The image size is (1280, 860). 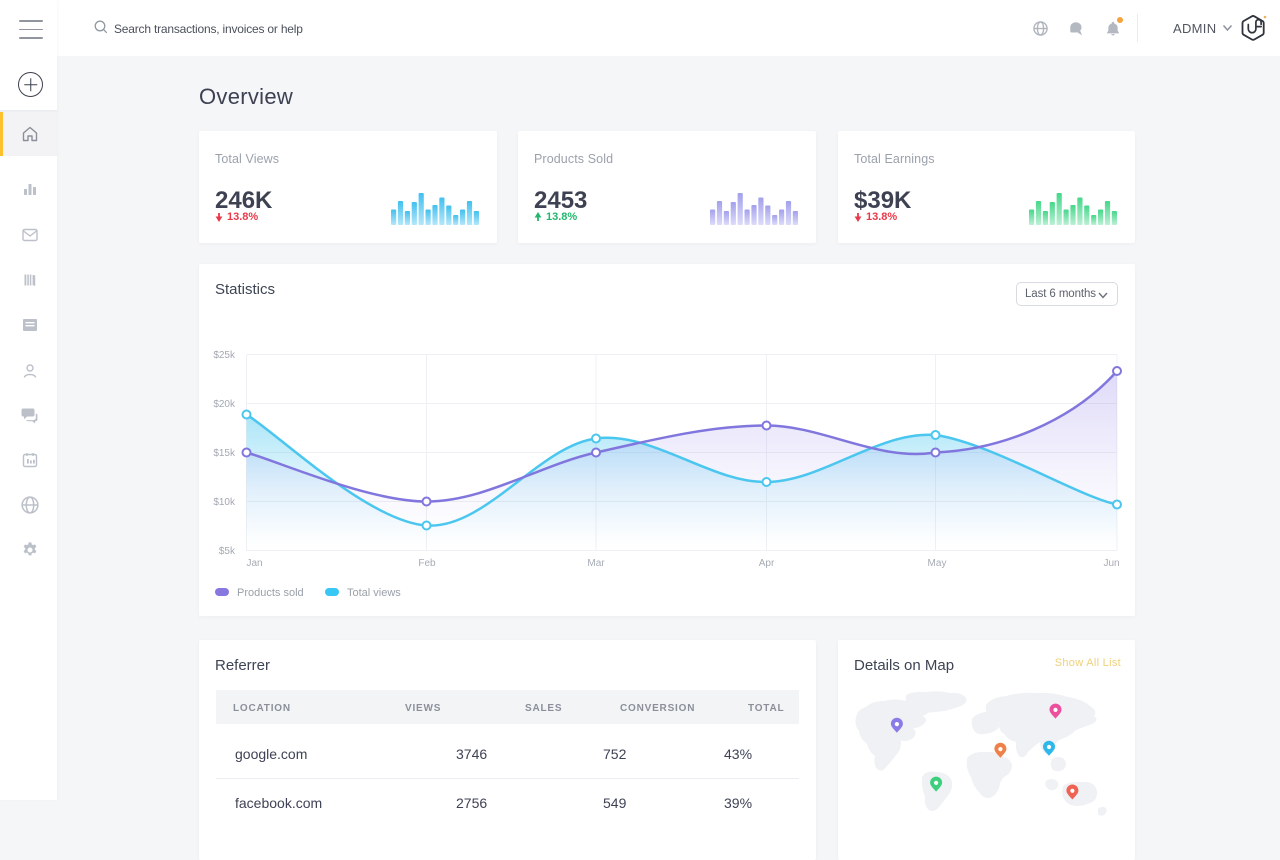 I want to click on svg-text: $15k, so click(x=224, y=453).